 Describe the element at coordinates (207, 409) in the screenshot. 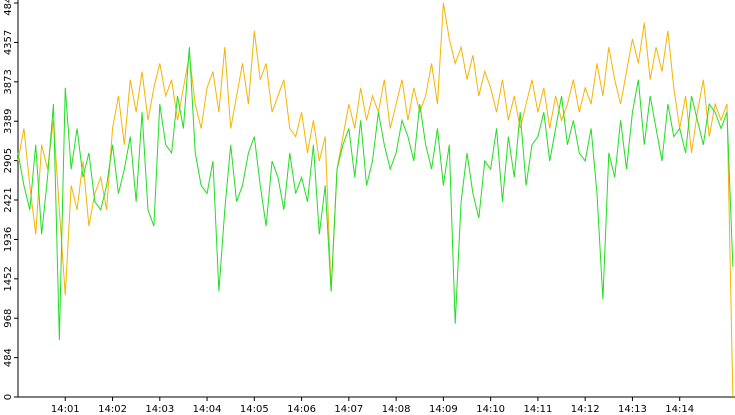

I see `x-tick-label: 14:04` at that location.